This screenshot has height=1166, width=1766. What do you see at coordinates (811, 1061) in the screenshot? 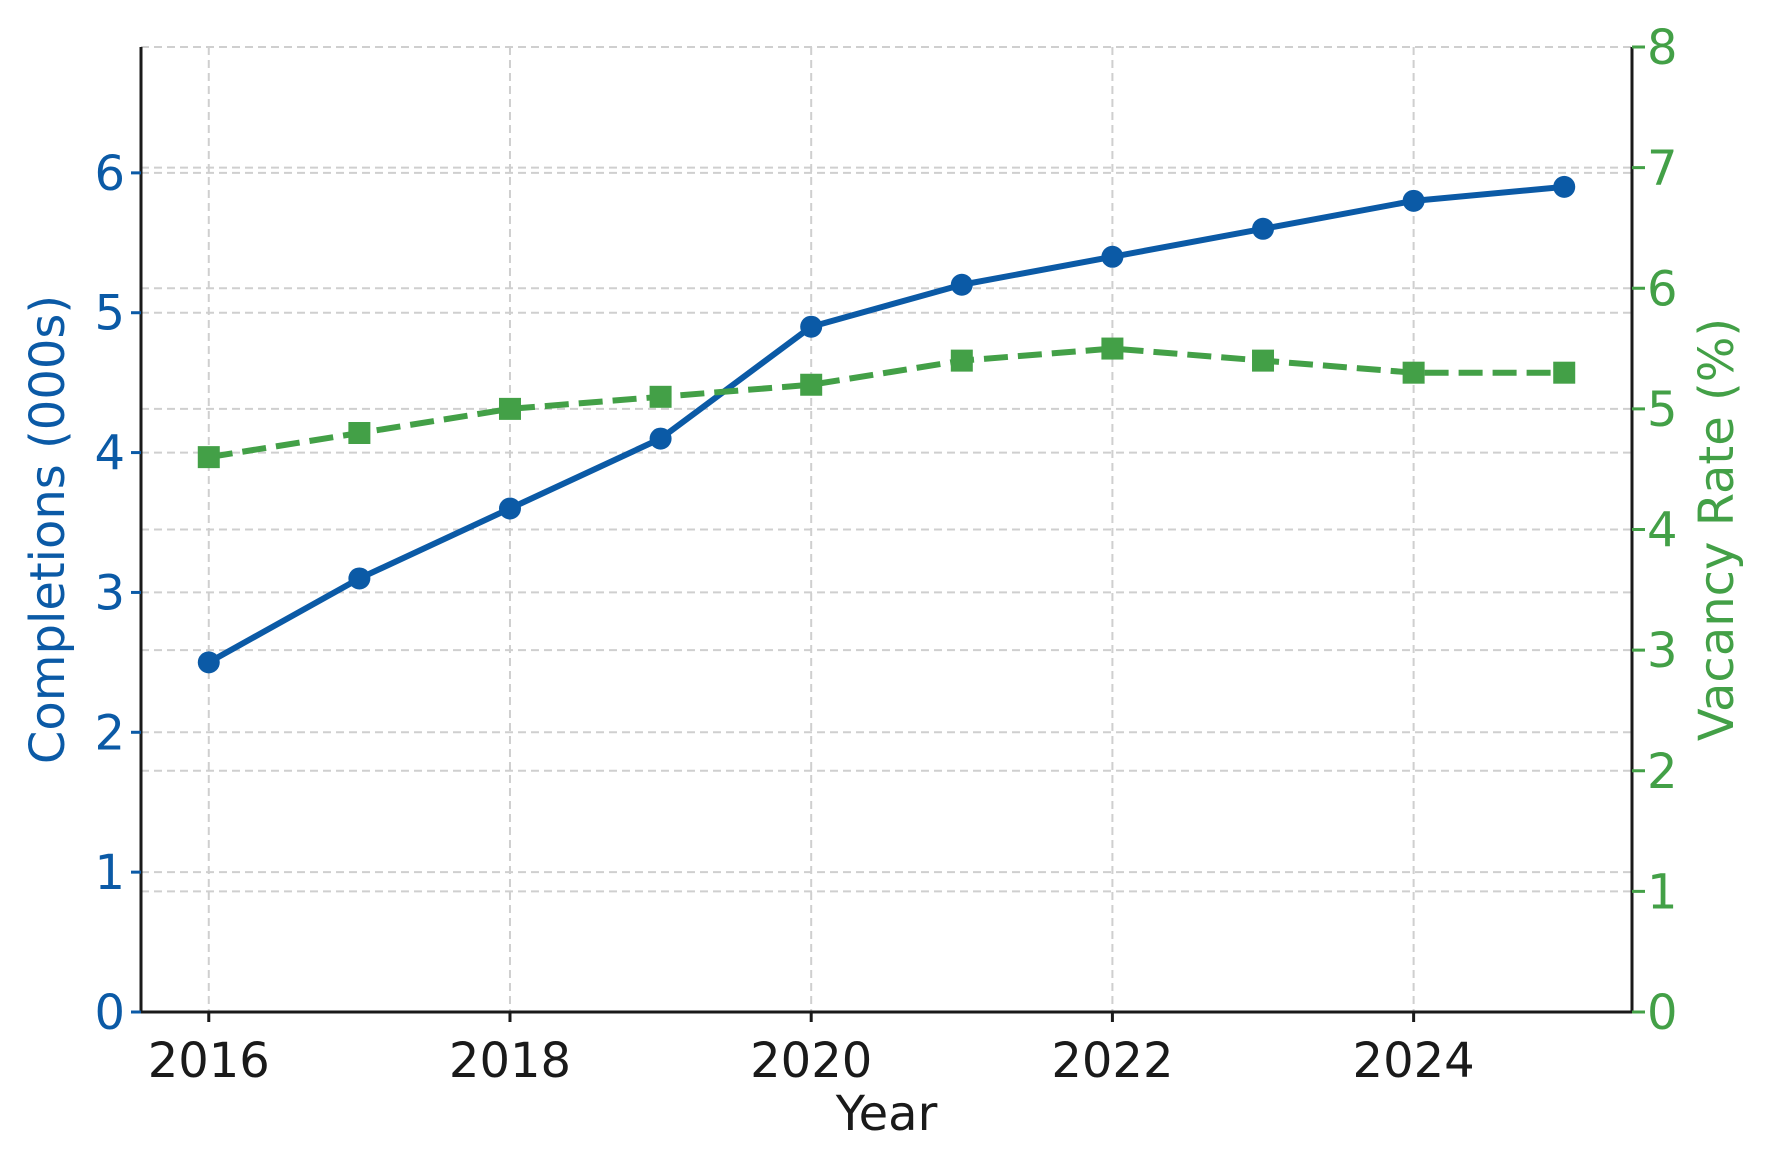
I see `x-tick-label-2020: 2020` at bounding box center [811, 1061].